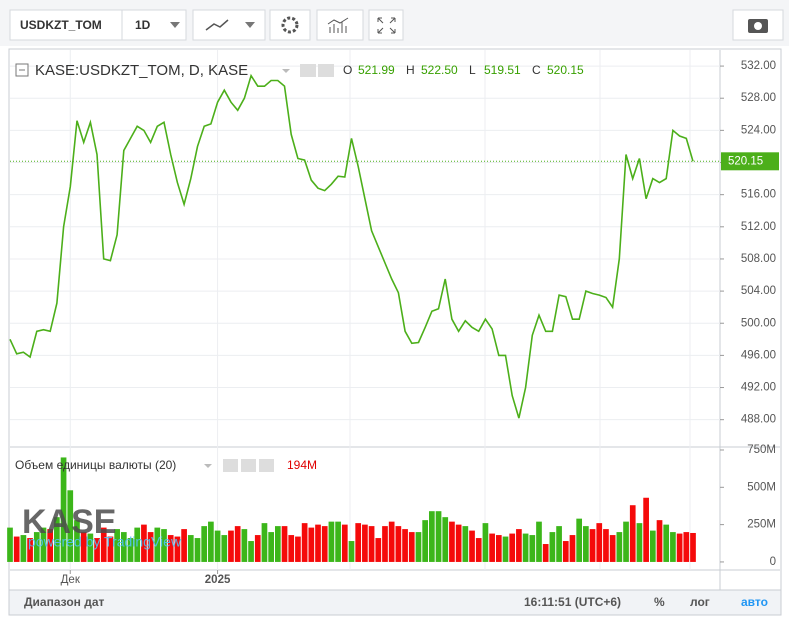 The image size is (789, 635). I want to click on x-tick-label: Дек, so click(71, 580).